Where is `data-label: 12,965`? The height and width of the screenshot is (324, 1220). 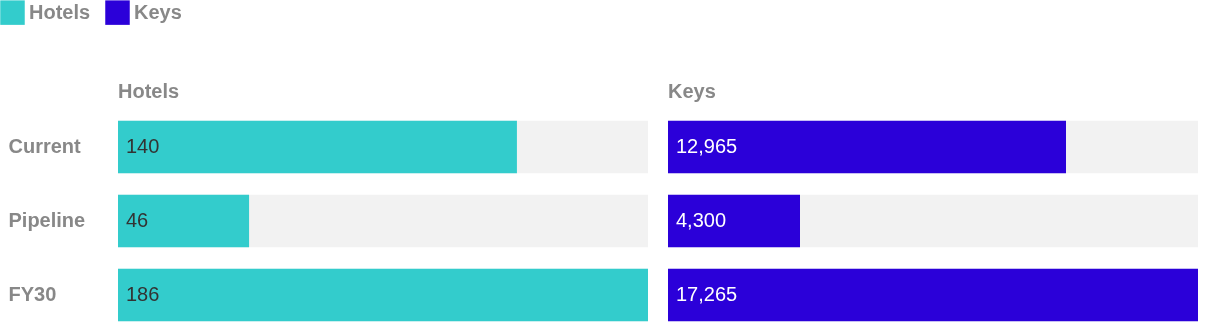
data-label: 12,965 is located at coordinates (707, 146).